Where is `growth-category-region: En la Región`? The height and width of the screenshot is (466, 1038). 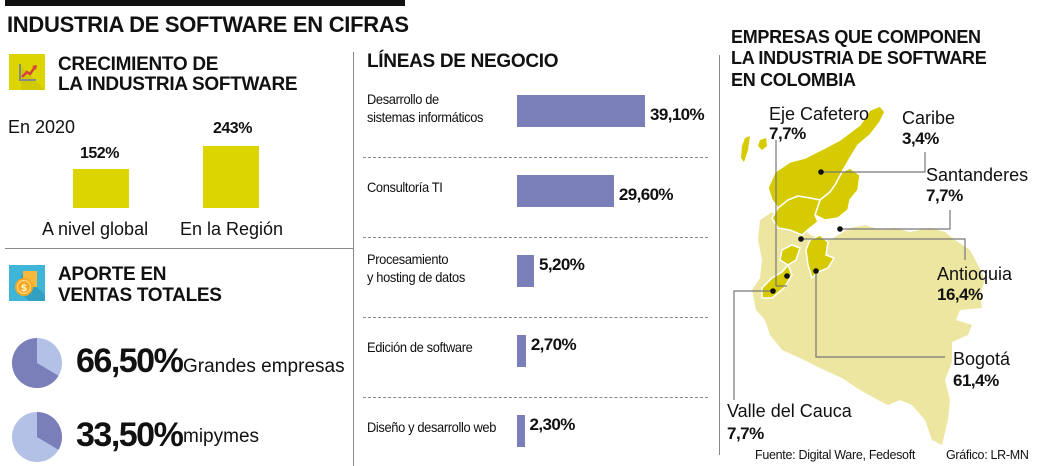 growth-category-region: En la Región is located at coordinates (232, 229).